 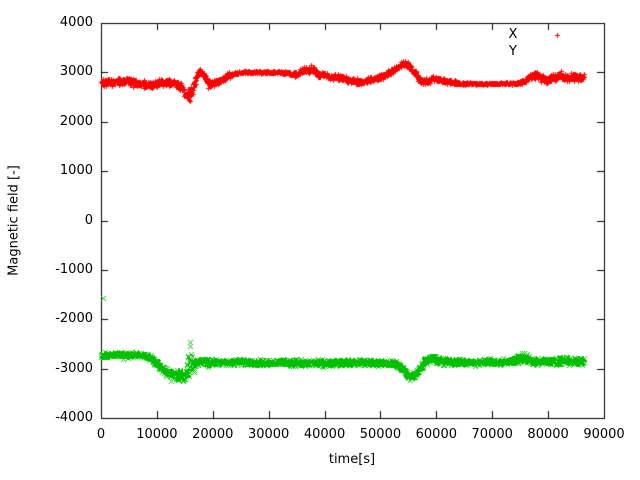 What do you see at coordinates (513, 51) in the screenshot?
I see `legend-label-y: Y` at bounding box center [513, 51].